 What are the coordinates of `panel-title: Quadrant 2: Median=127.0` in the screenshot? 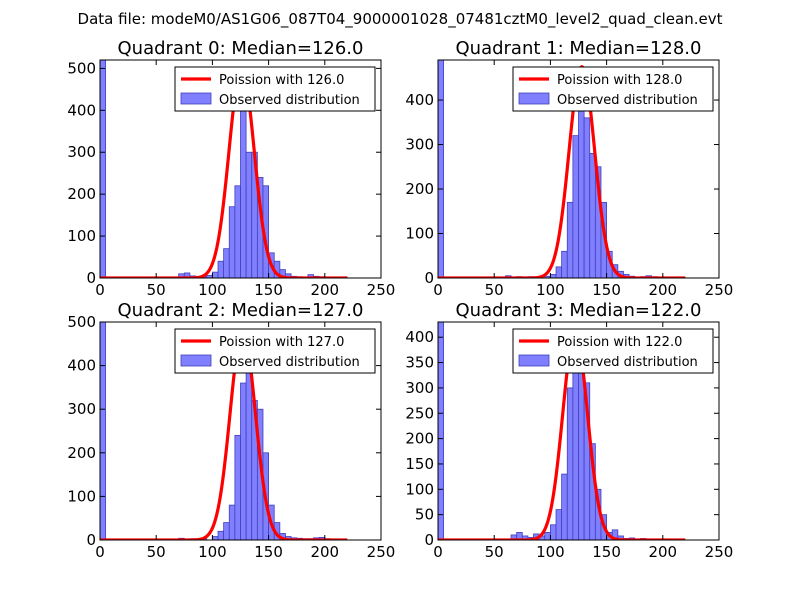 It's located at (241, 310).